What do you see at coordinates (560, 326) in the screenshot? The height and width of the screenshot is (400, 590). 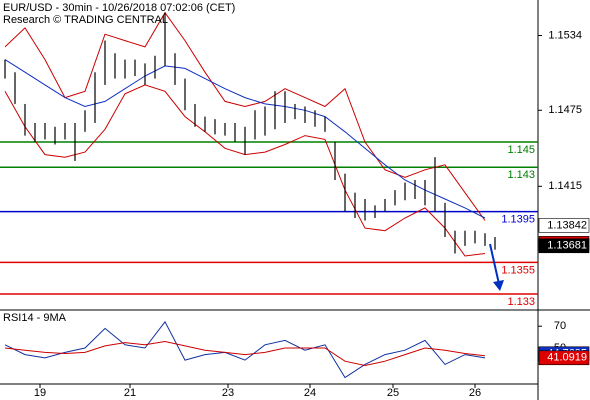 I see `y-tick-label: 70` at bounding box center [560, 326].